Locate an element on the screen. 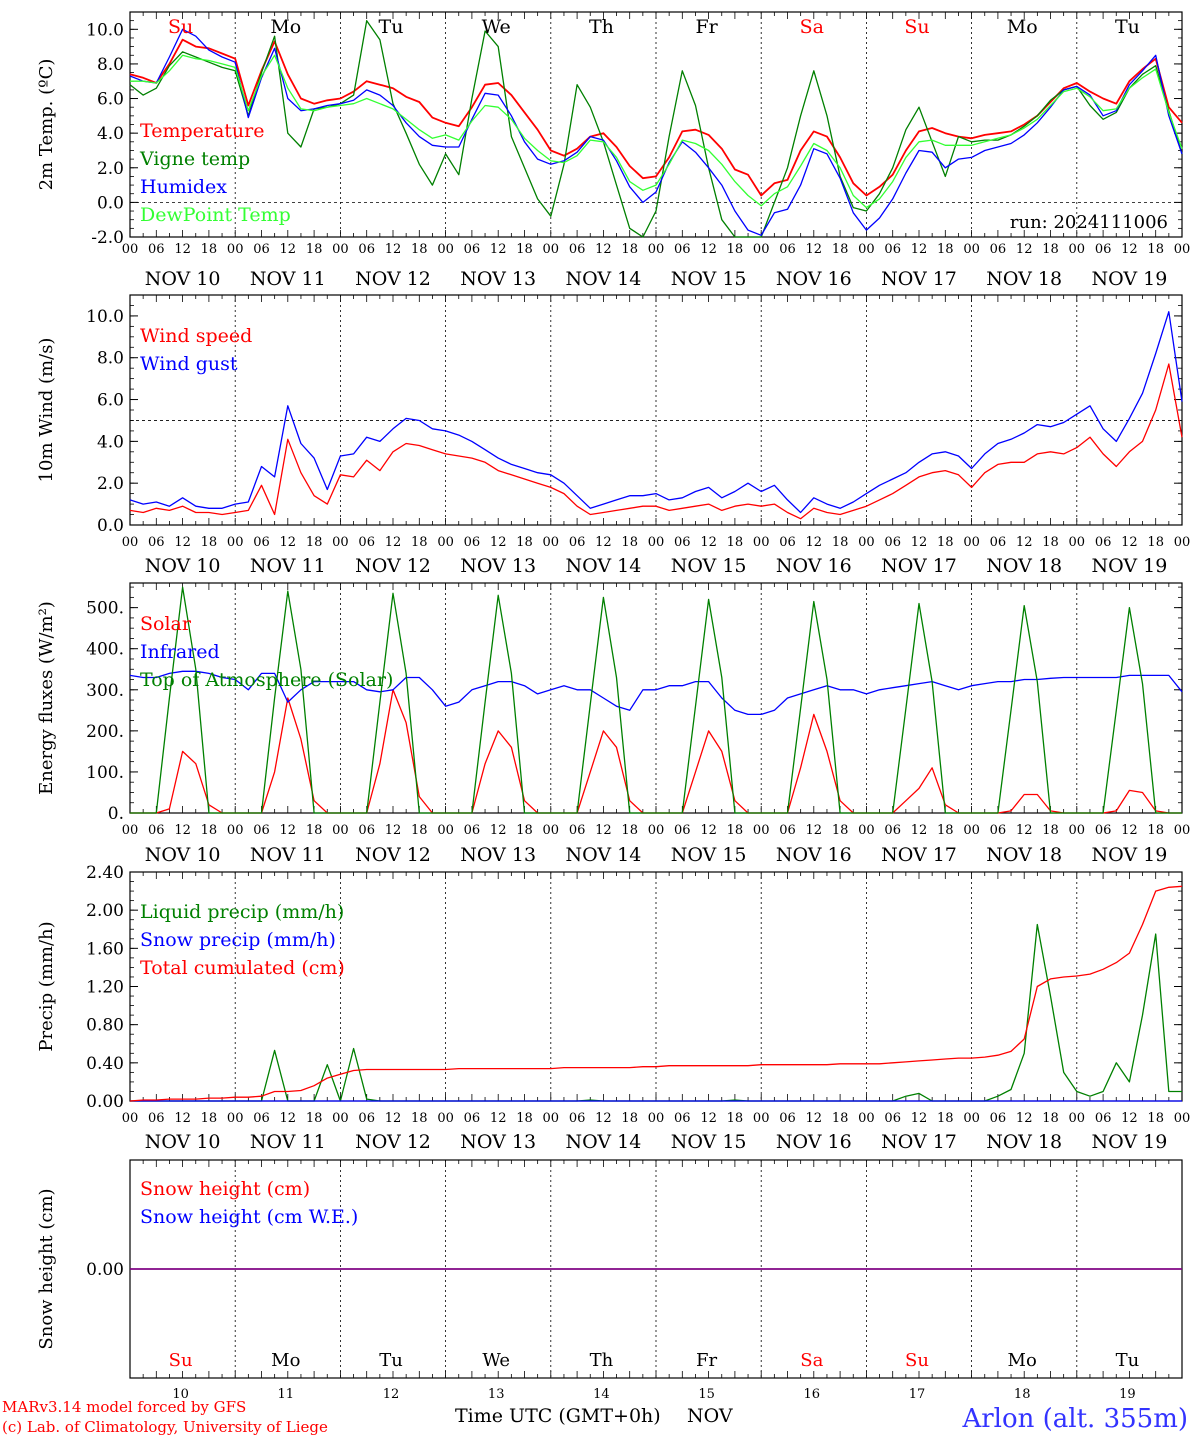  run-label: run: 2024111006 is located at coordinates (1089, 222).